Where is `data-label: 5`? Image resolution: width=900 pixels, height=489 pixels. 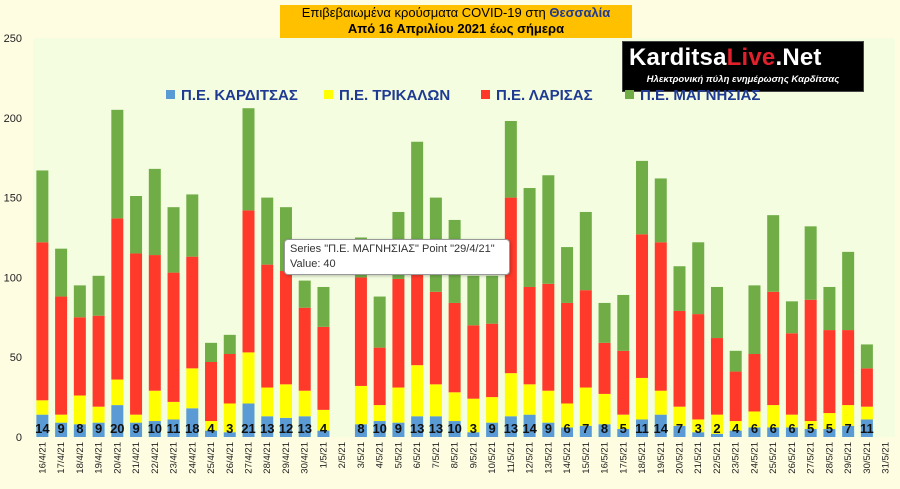 data-label: 5 is located at coordinates (623, 428).